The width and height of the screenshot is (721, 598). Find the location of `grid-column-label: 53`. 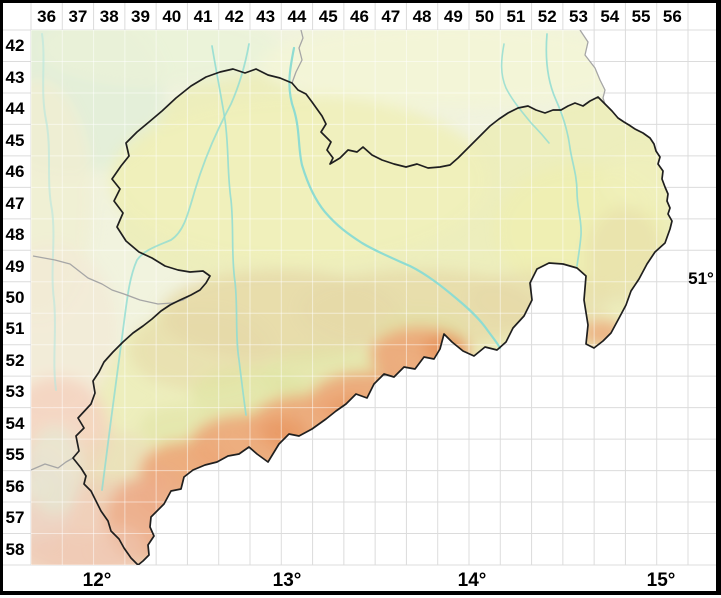

grid-column-label: 53 is located at coordinates (578, 16).